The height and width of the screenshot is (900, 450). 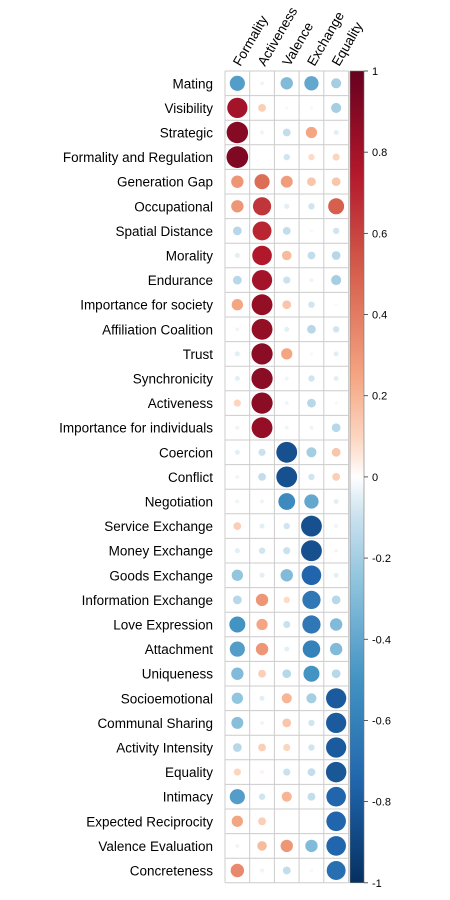 I want to click on row-label: Service Exchange, so click(x=158, y=526).